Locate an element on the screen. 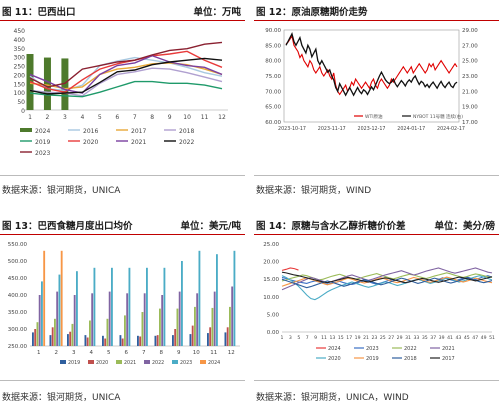 This screenshot has width=499, height=412. series-line-2019 is located at coordinates (387, 281).